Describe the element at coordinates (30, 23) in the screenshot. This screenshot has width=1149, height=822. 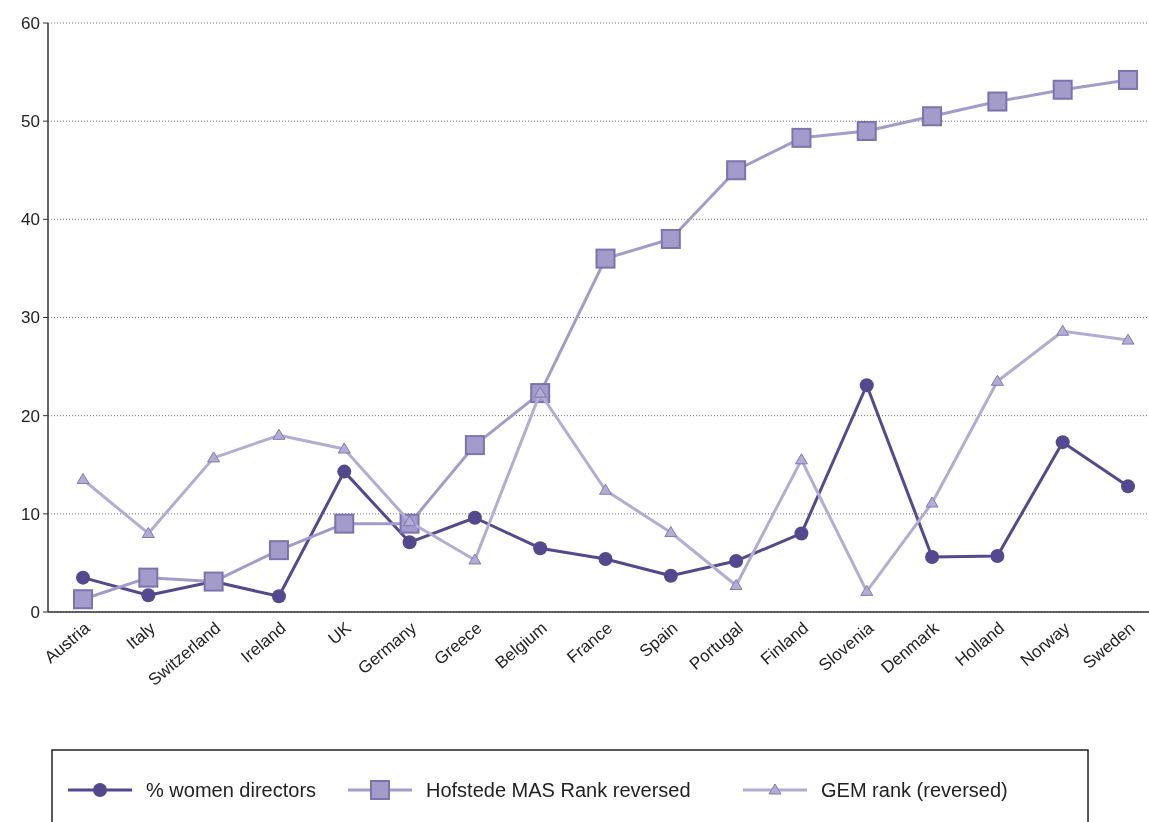
I see `y-tick-label: 60` at that location.